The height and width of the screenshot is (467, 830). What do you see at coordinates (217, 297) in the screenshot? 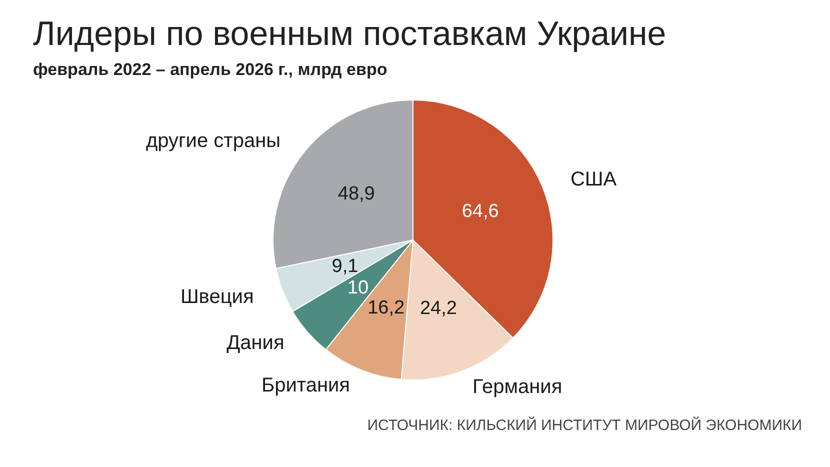
I see `slice-label: Швеция` at bounding box center [217, 297].